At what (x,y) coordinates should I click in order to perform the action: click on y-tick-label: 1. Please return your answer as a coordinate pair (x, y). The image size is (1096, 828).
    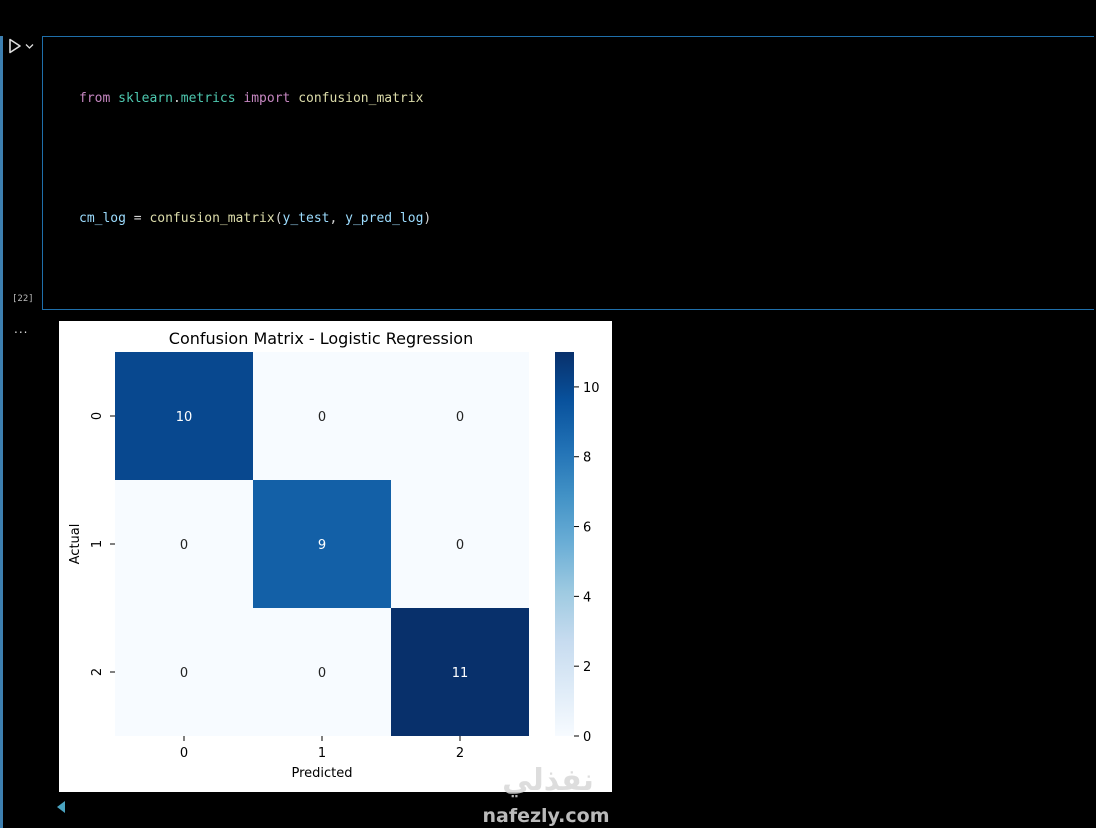
    Looking at the image, I should click on (97, 544).